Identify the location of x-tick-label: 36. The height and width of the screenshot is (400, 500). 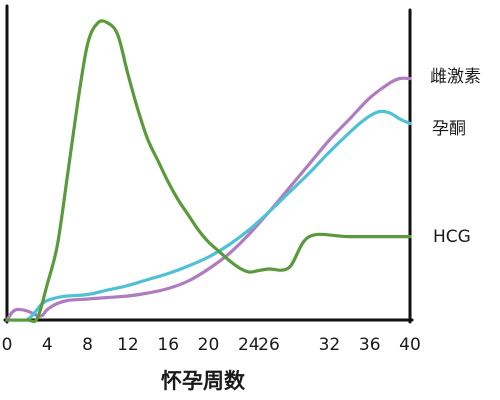
(370, 345).